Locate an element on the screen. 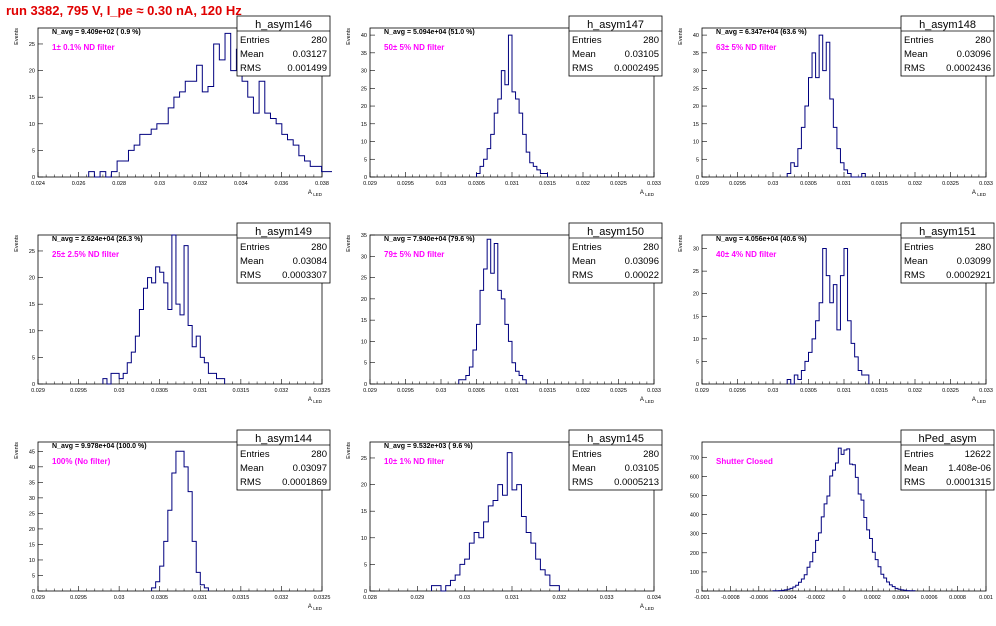 The image size is (996, 626). y-tick-label: 45 is located at coordinates (32, 452).